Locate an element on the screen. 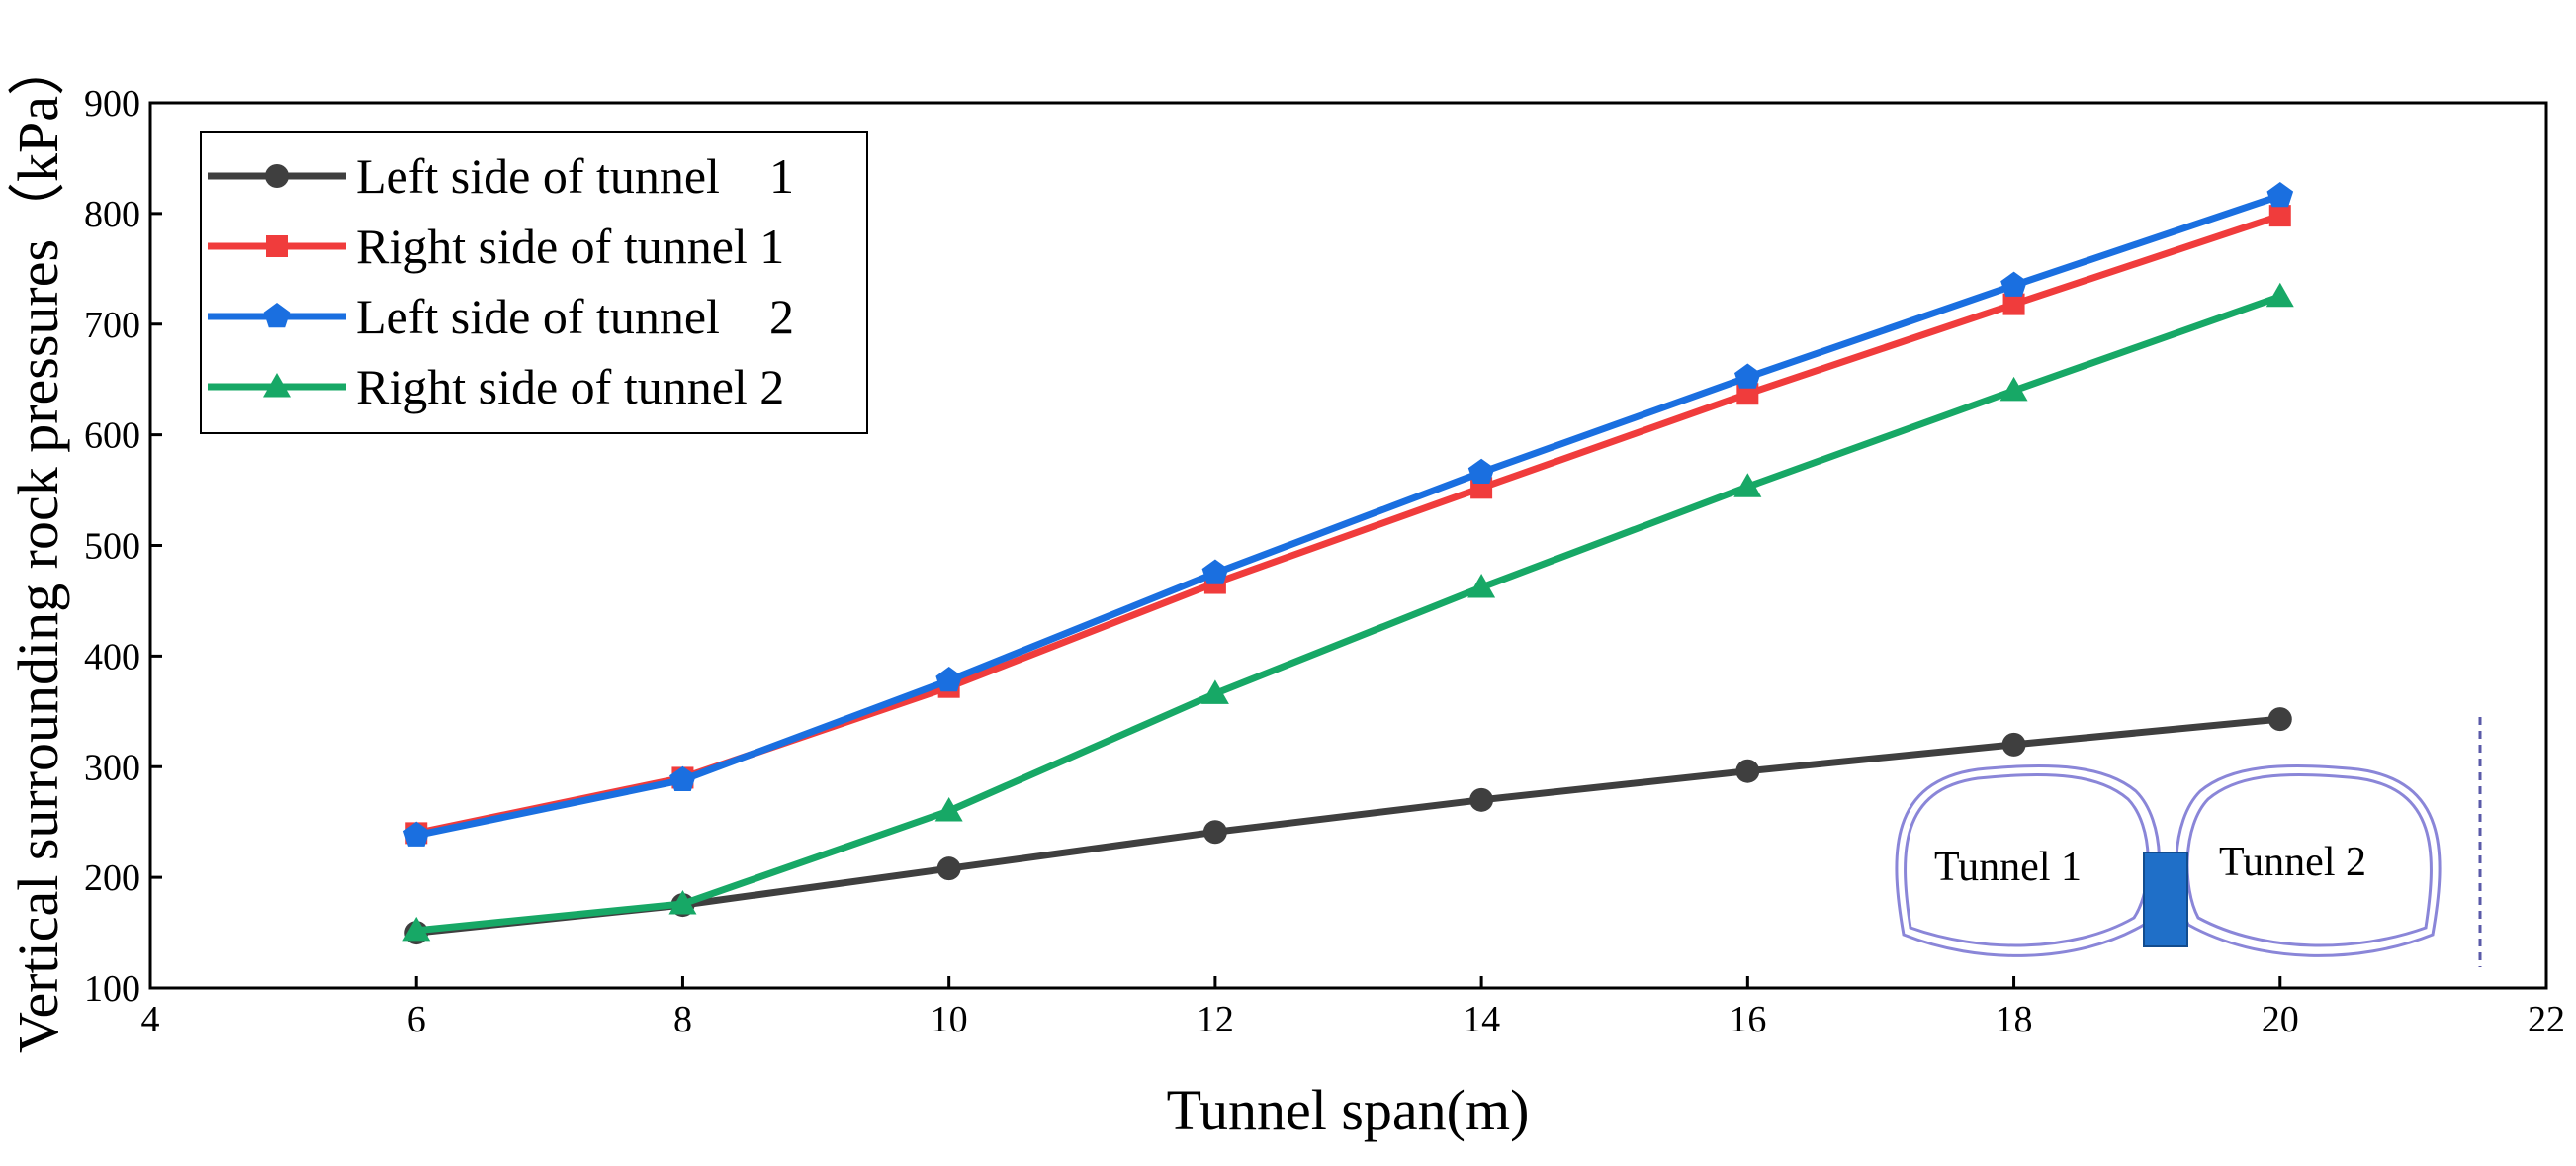 This screenshot has height=1166, width=2576. y-axis-ticks: 100 200 300 400 500 600 700 800 900 is located at coordinates (123, 546).